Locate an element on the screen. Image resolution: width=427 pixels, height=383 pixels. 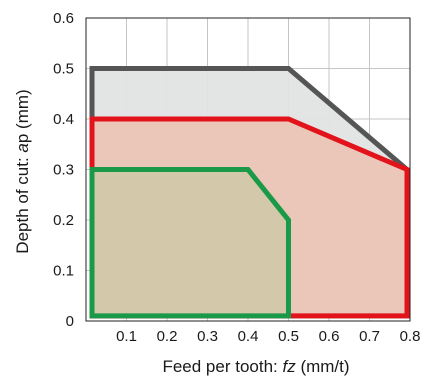
x-tick-label: 0.3 is located at coordinates (207, 336).